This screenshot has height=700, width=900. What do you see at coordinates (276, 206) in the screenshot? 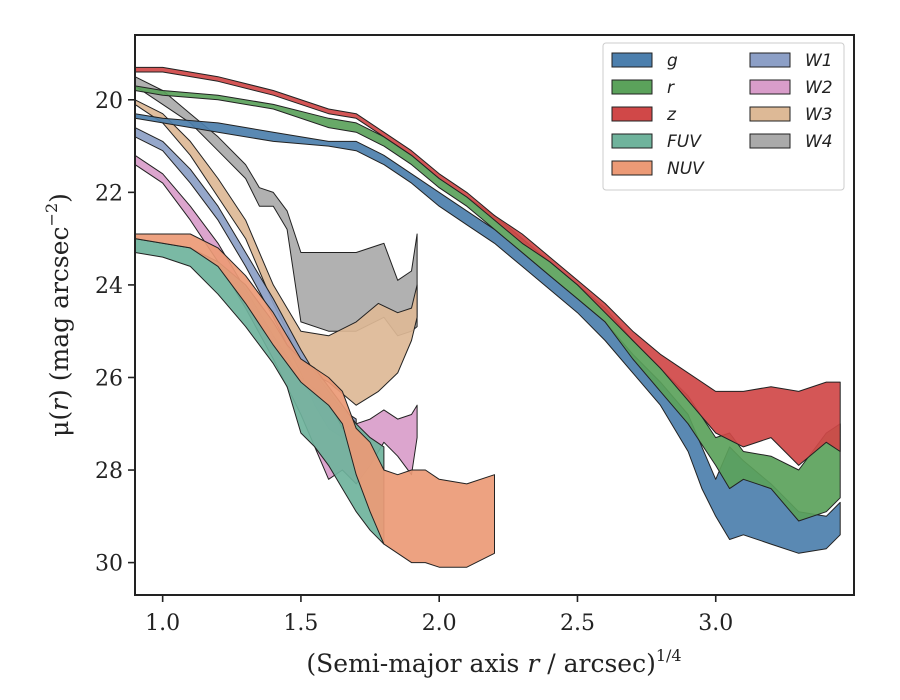
I see `band-w4` at bounding box center [276, 206].